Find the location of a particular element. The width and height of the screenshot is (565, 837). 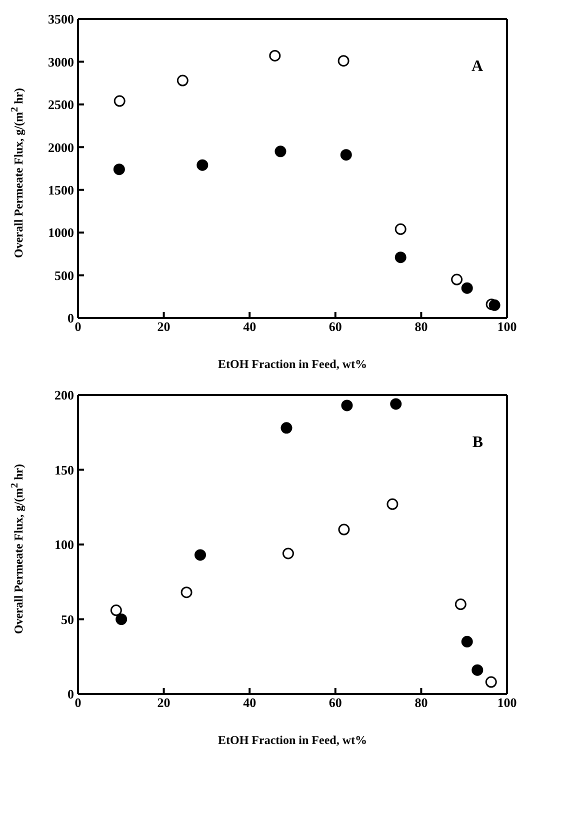

annotation: A is located at coordinates (477, 67).